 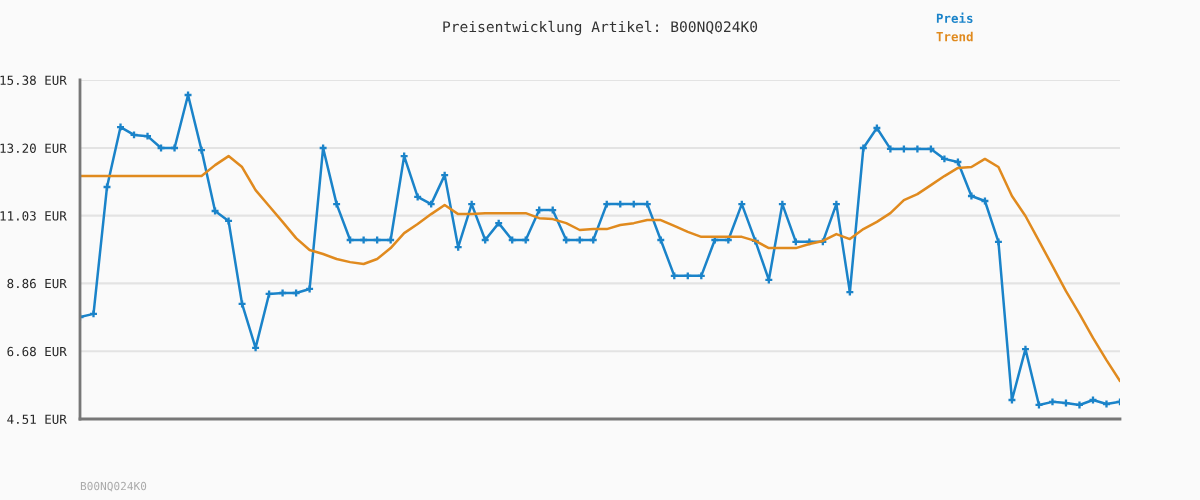 What do you see at coordinates (33, 148) in the screenshot?
I see `y-tick-label: 13.20 EUR` at bounding box center [33, 148].